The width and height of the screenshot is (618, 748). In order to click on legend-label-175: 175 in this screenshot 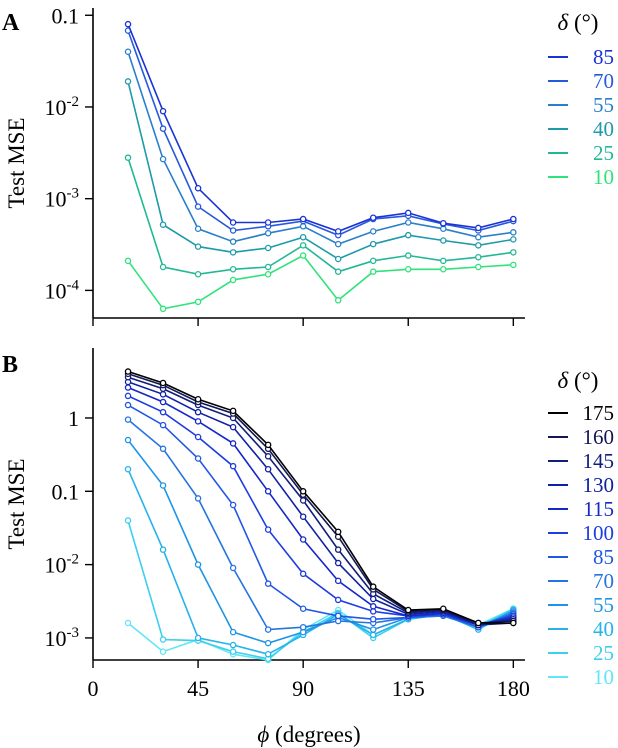, I will do `click(599, 413)`.